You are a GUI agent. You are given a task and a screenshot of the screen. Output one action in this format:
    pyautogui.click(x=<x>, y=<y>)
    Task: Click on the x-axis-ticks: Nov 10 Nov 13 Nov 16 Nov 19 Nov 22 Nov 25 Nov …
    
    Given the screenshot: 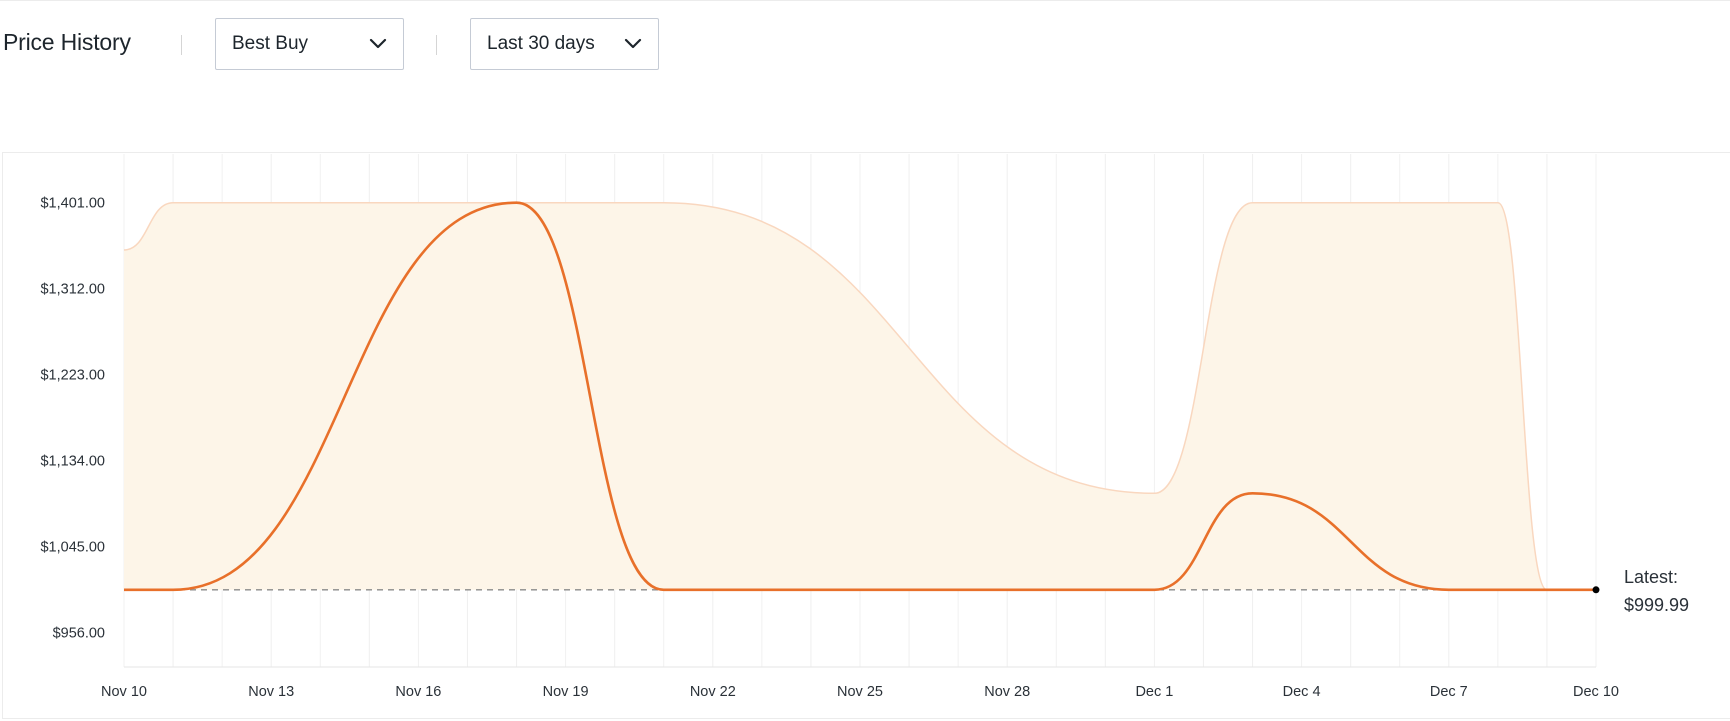 What is the action you would take?
    pyautogui.click(x=860, y=692)
    